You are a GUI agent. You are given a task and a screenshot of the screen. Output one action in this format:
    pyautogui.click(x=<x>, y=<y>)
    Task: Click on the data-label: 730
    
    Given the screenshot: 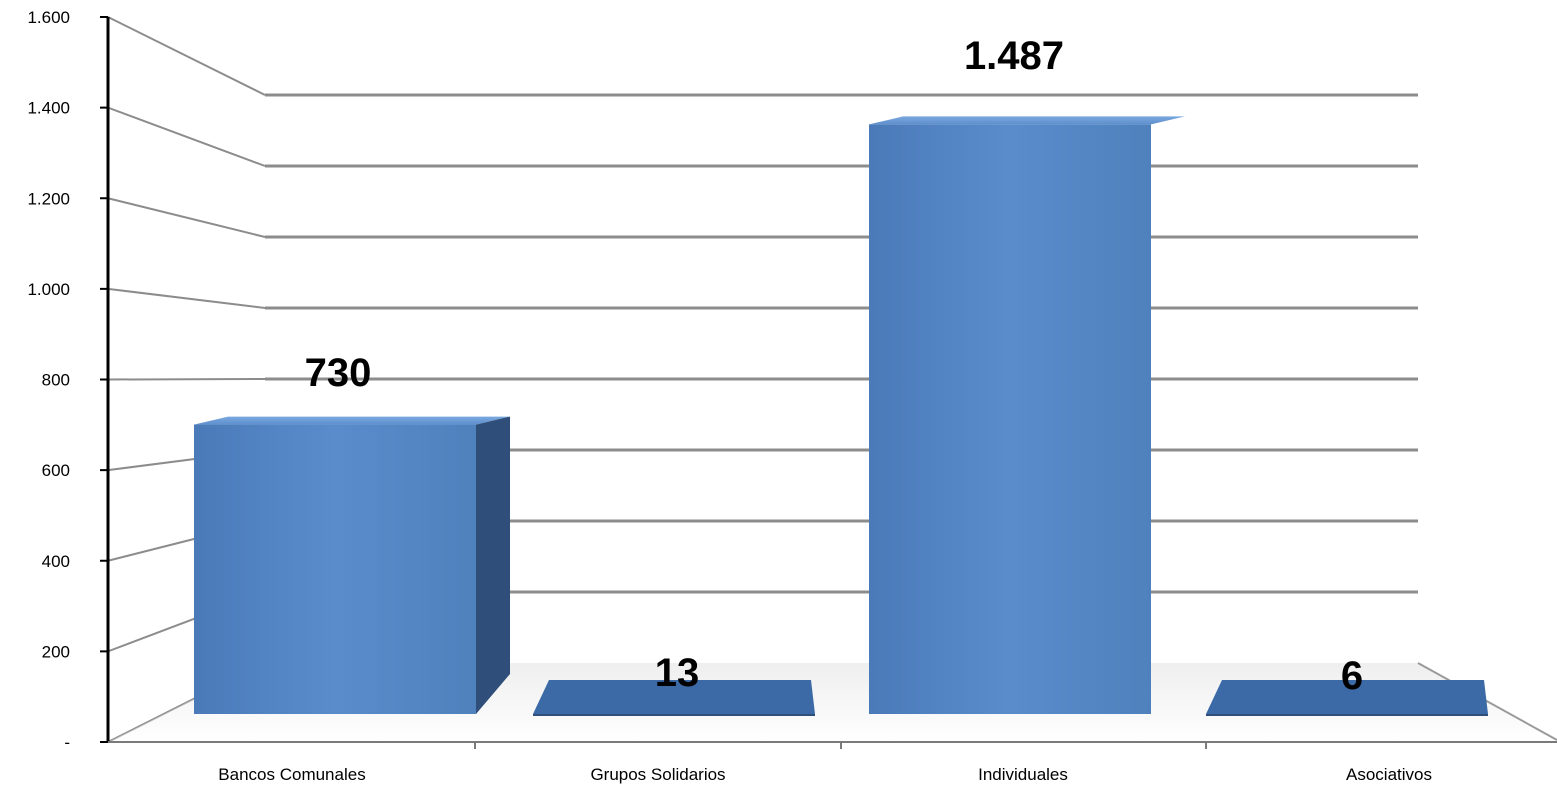 What is the action you would take?
    pyautogui.click(x=338, y=373)
    